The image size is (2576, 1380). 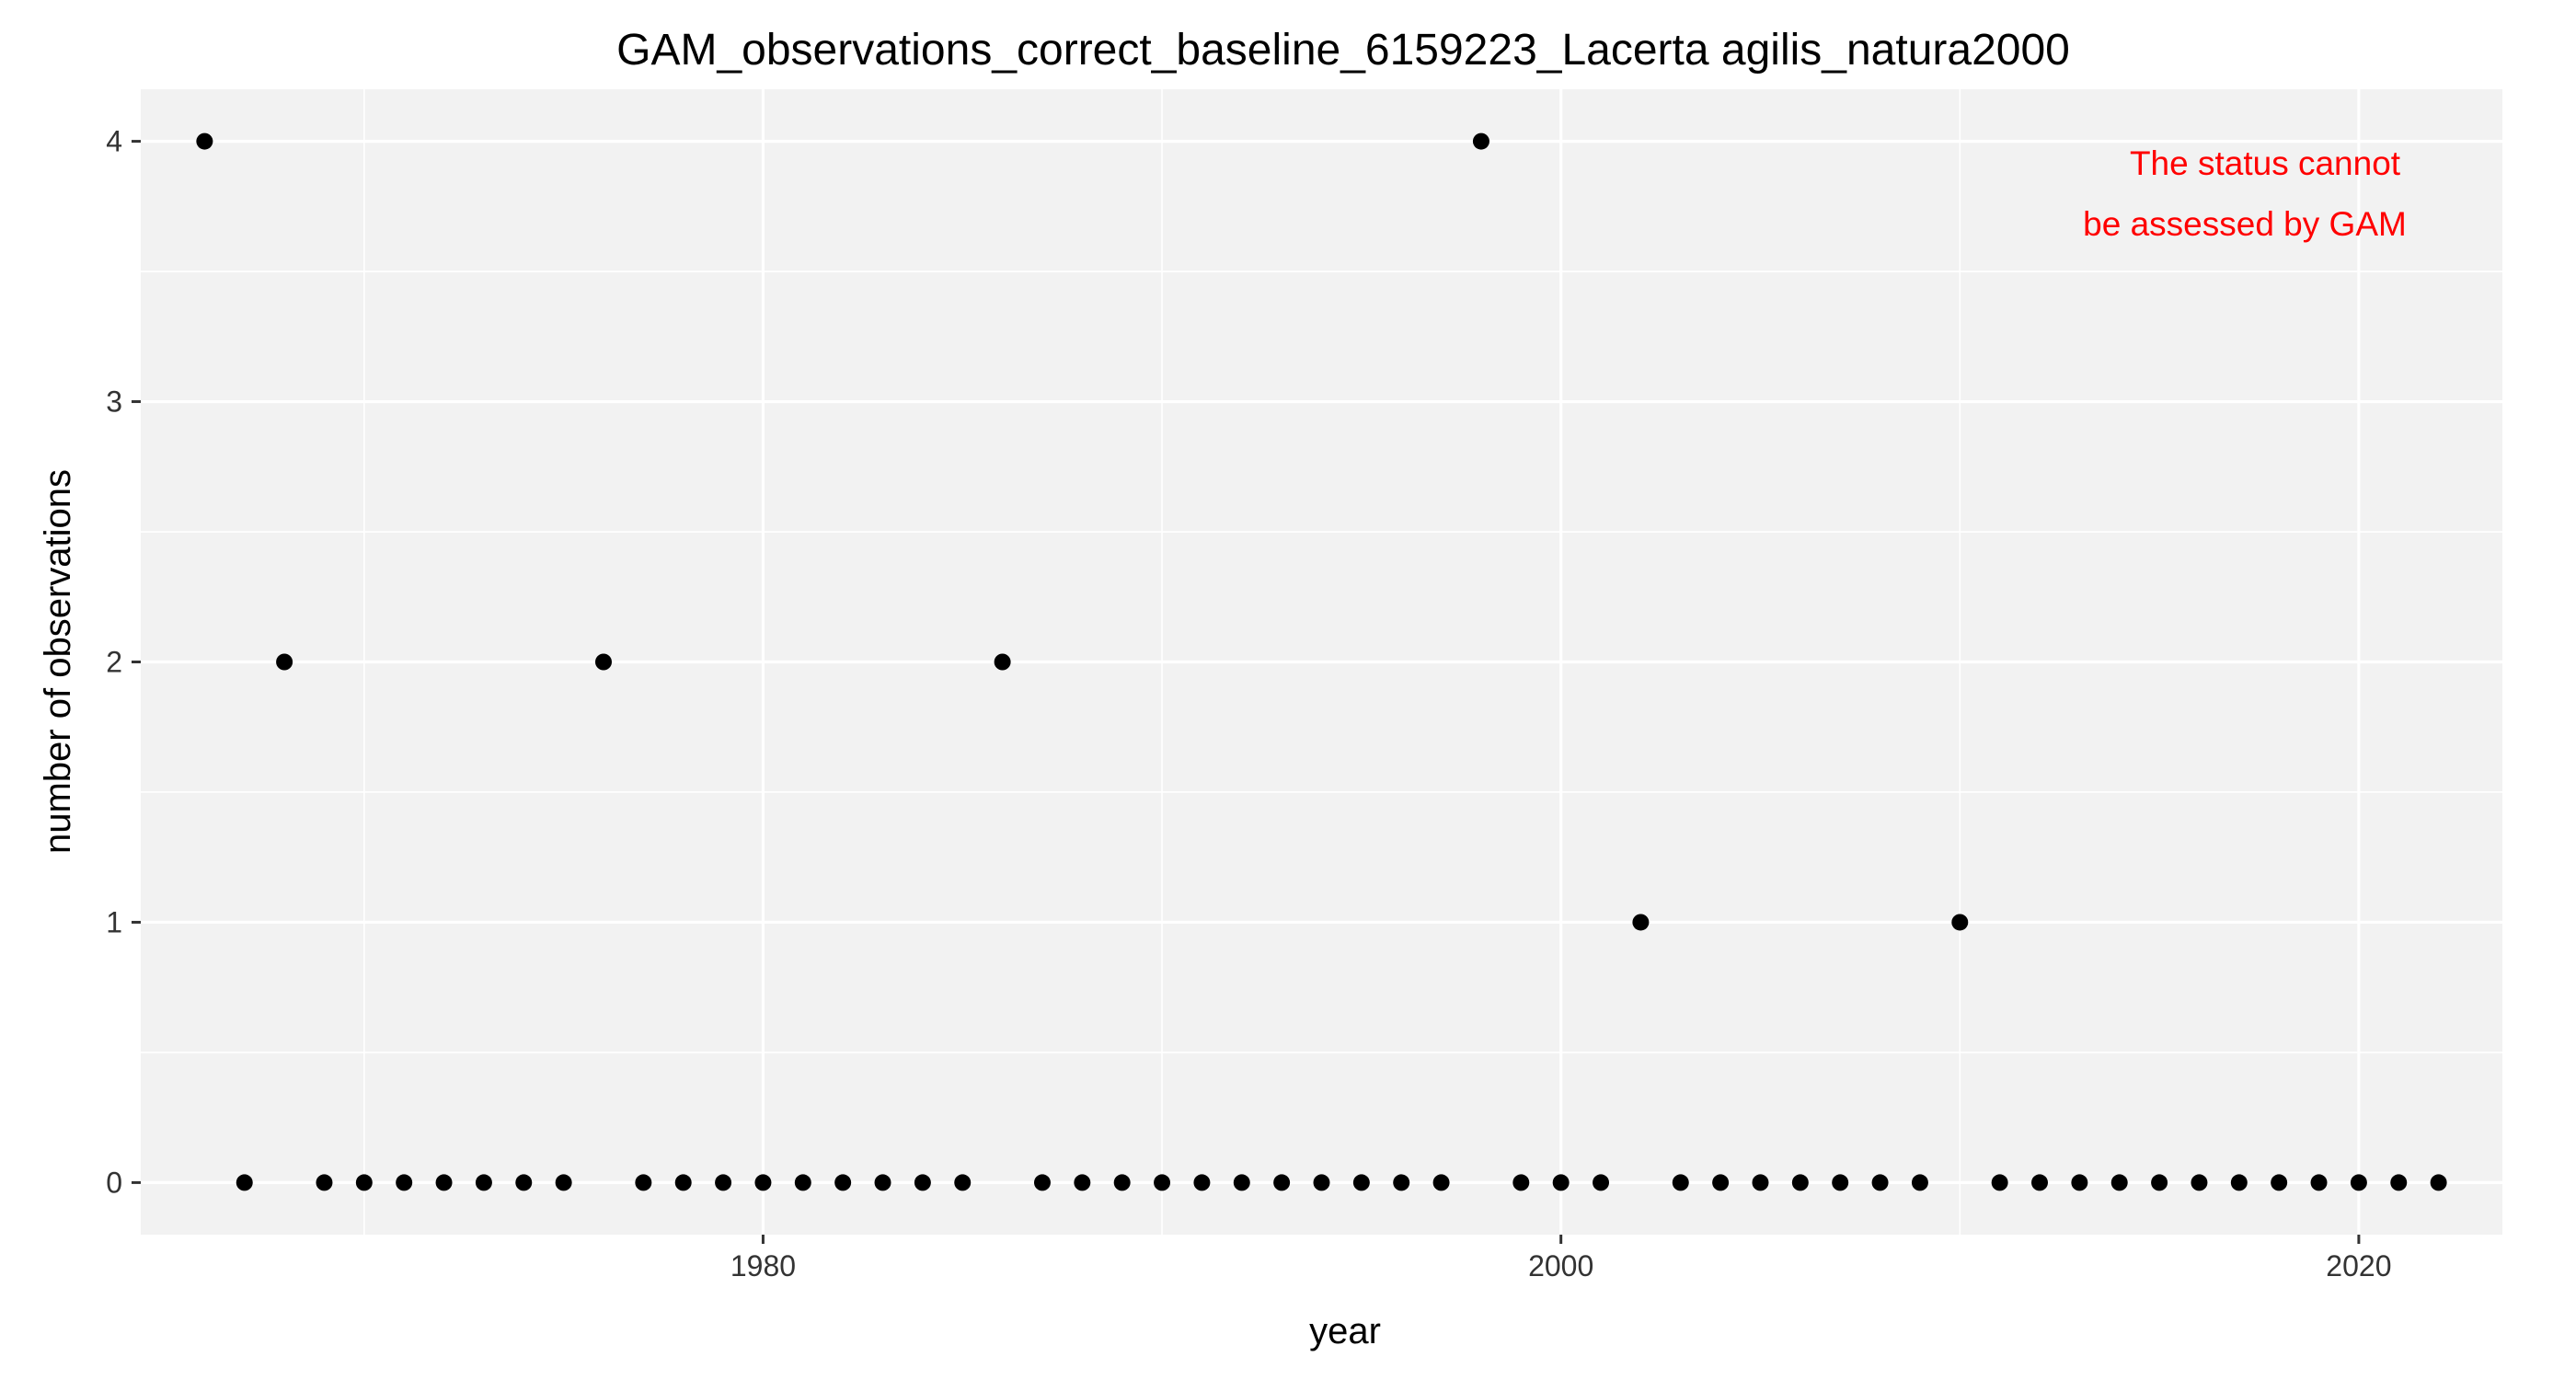 I want to click on y-axis-title: number of observations, so click(x=58, y=661).